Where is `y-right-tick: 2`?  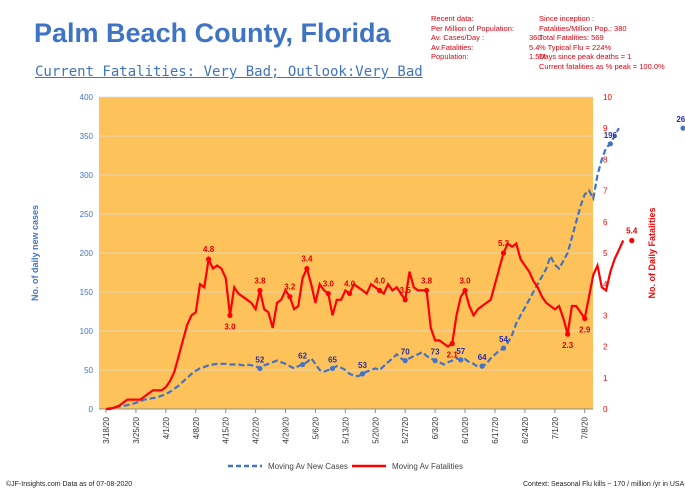
y-right-tick: 2 is located at coordinates (605, 347).